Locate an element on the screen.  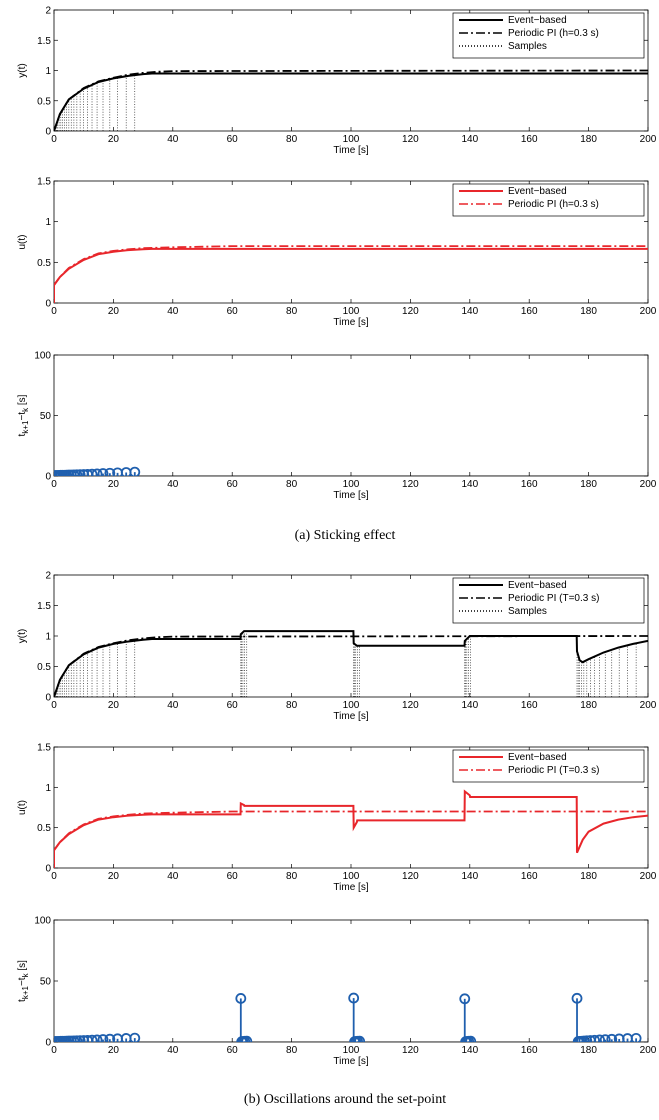
panel-b-3-ylabel-part: t is located at coordinates (22, 1000).